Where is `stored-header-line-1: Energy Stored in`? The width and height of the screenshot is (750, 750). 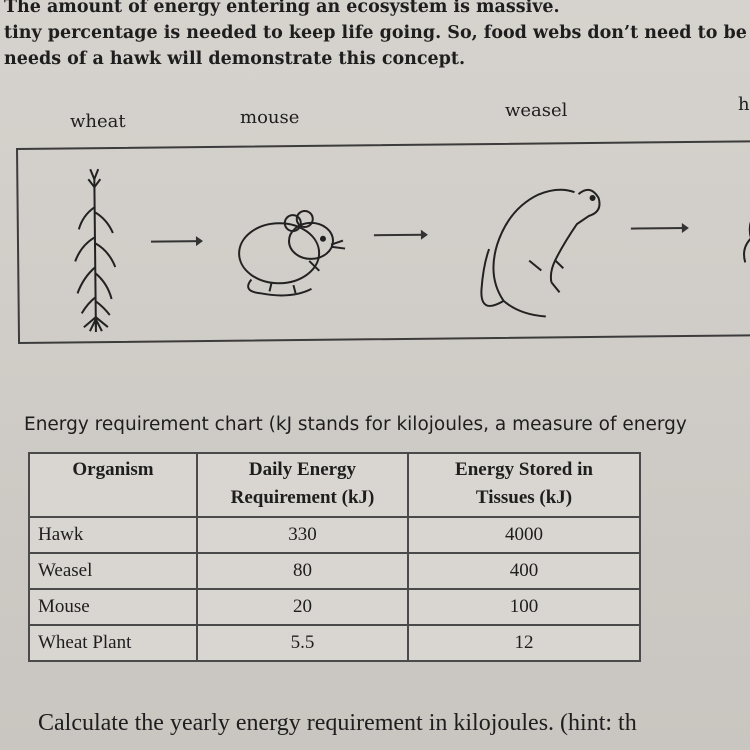
stored-header-line-1: Energy Stored in is located at coordinates (524, 469).